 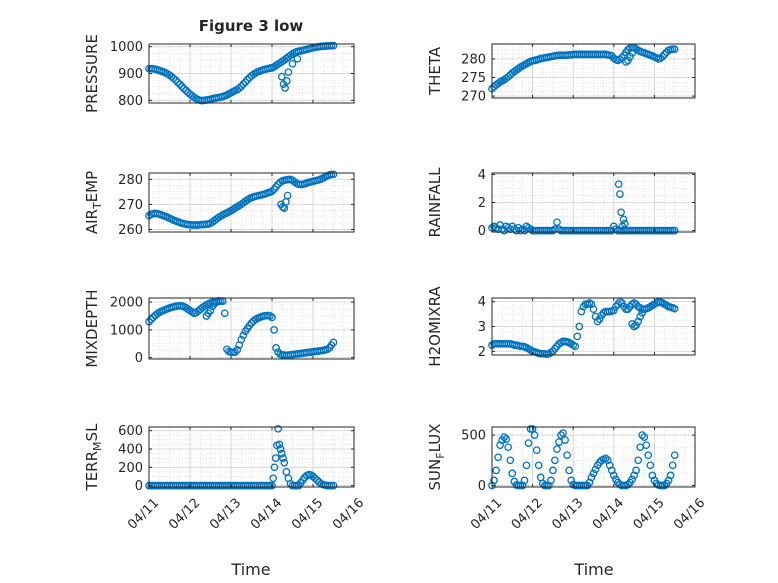 I want to click on y-axis-label: SUNFLUX, so click(x=436, y=457).